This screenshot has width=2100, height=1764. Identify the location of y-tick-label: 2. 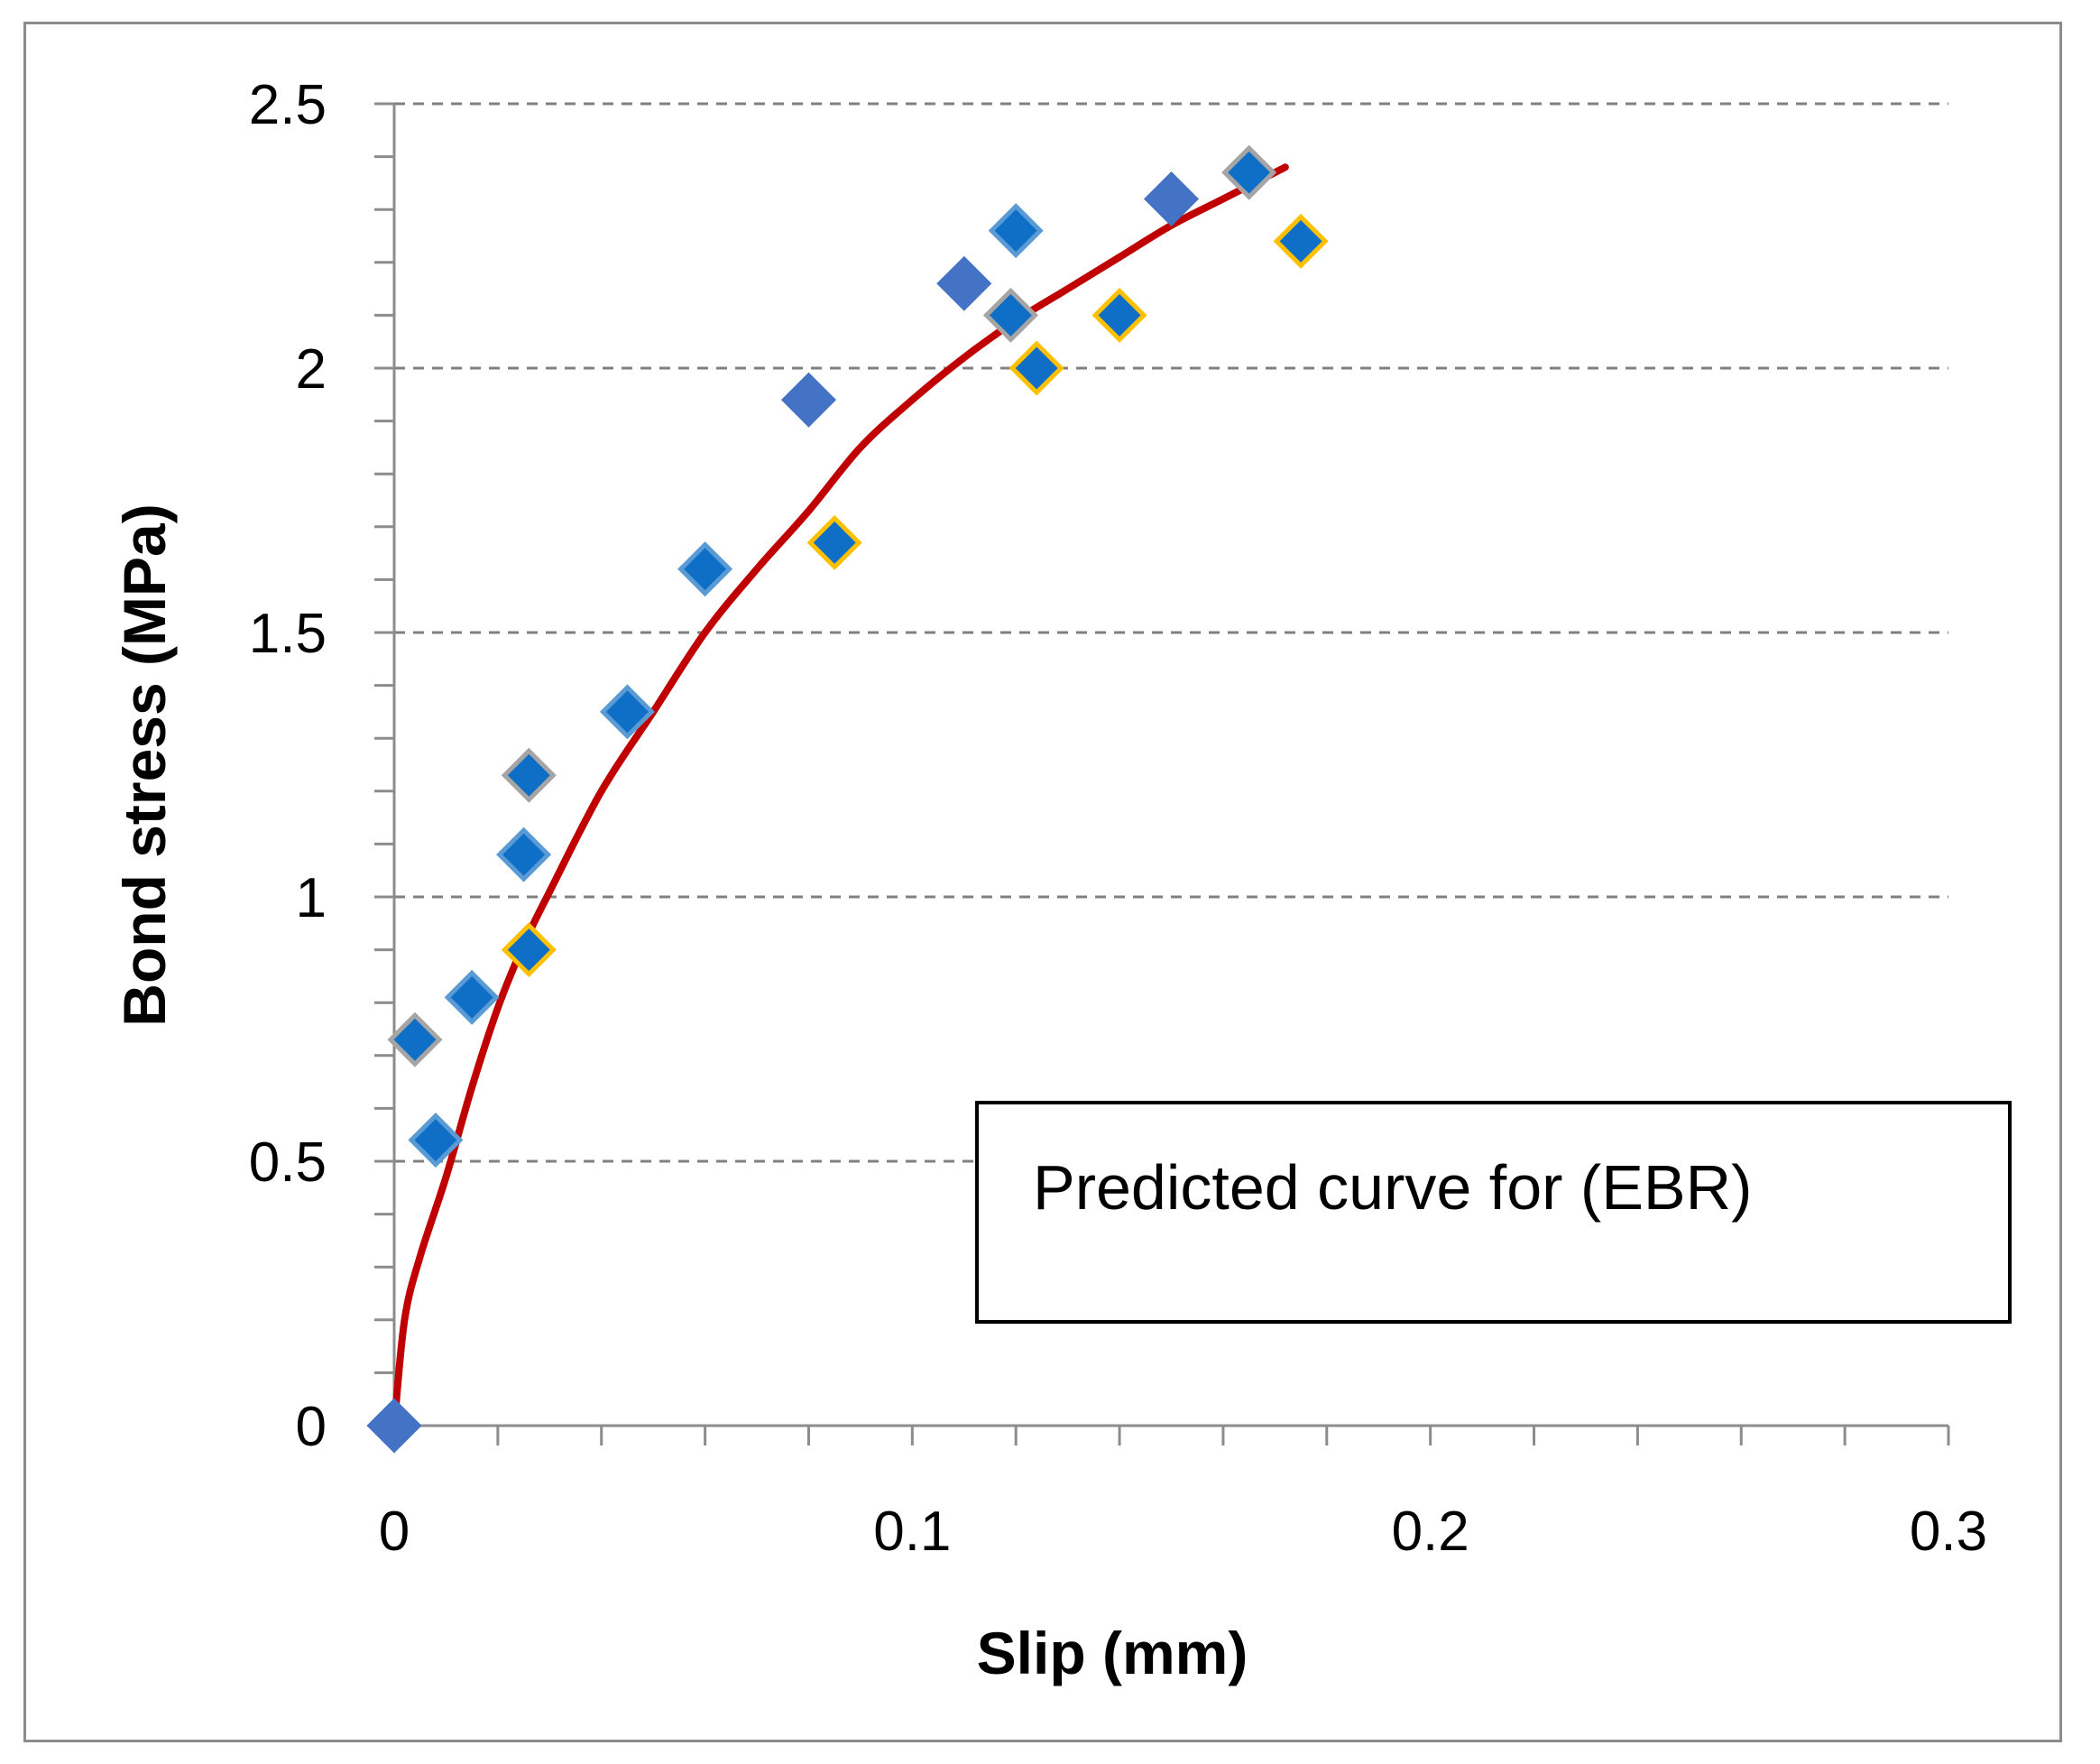
(311, 370).